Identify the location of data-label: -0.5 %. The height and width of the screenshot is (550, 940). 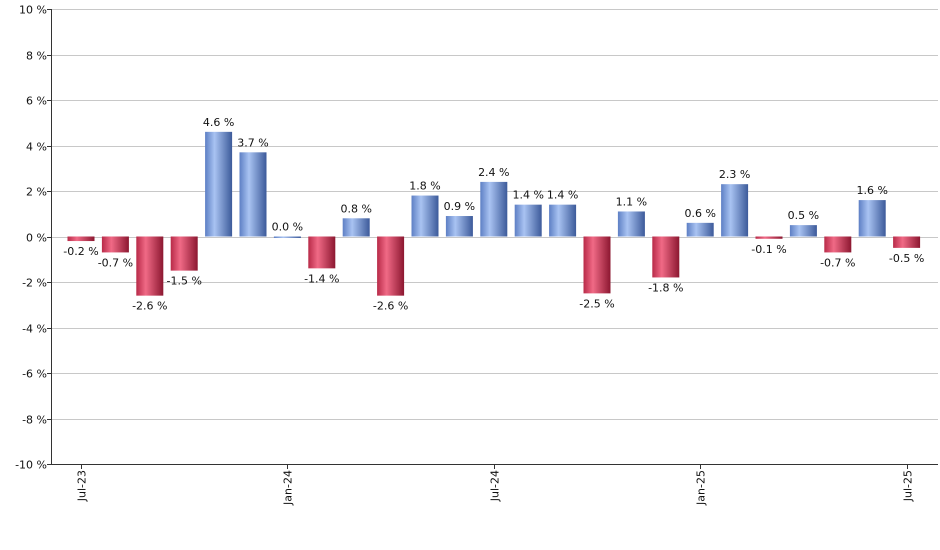
(906, 258).